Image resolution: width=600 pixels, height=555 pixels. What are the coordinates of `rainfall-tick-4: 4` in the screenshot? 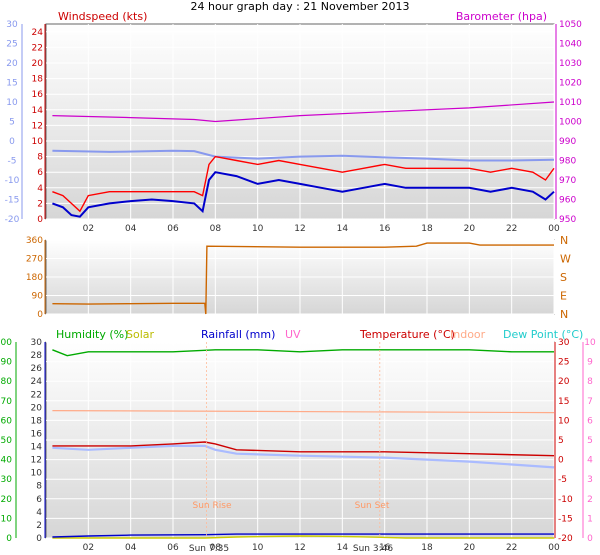 It's located at (39, 513).